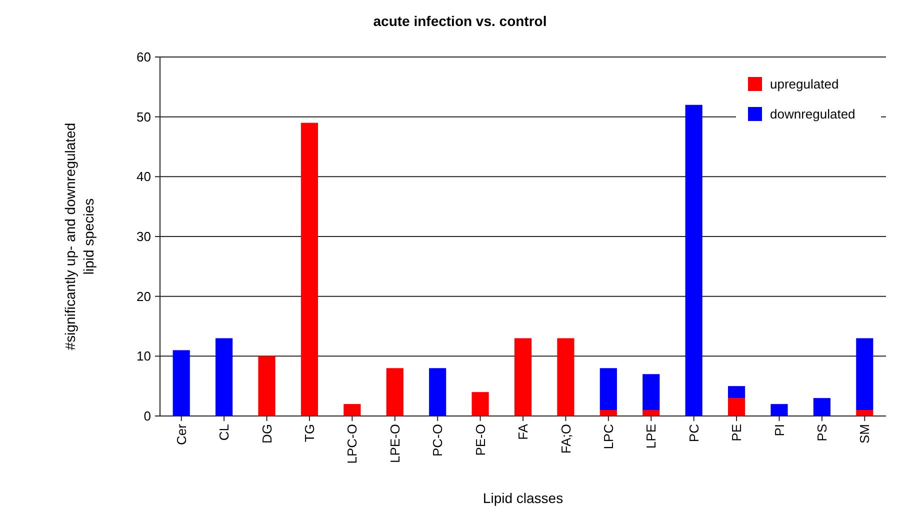  I want to click on y-tick-label: 40, so click(143, 176).